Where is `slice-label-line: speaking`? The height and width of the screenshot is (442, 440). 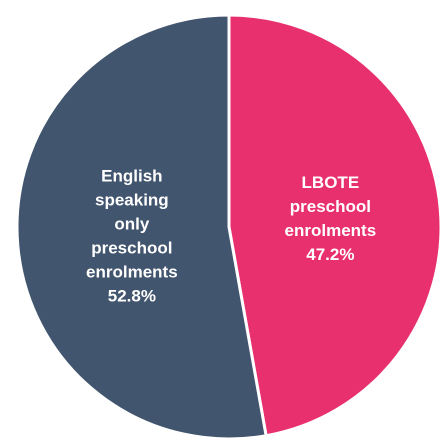
slice-label-line: speaking is located at coordinates (132, 200).